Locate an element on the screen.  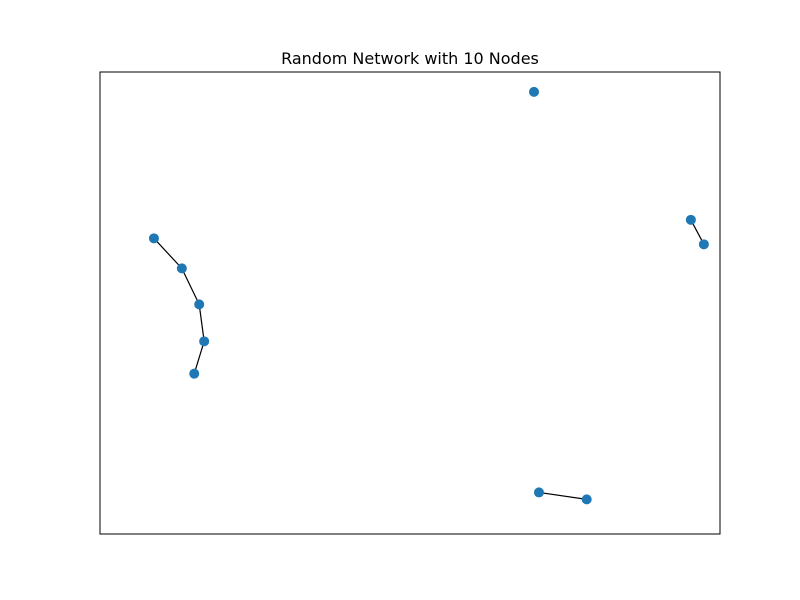
node-n9 is located at coordinates (538, 492).